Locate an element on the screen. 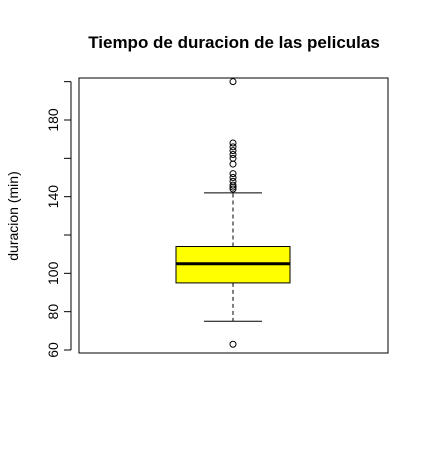  y-tick-label: 140 is located at coordinates (53, 197).